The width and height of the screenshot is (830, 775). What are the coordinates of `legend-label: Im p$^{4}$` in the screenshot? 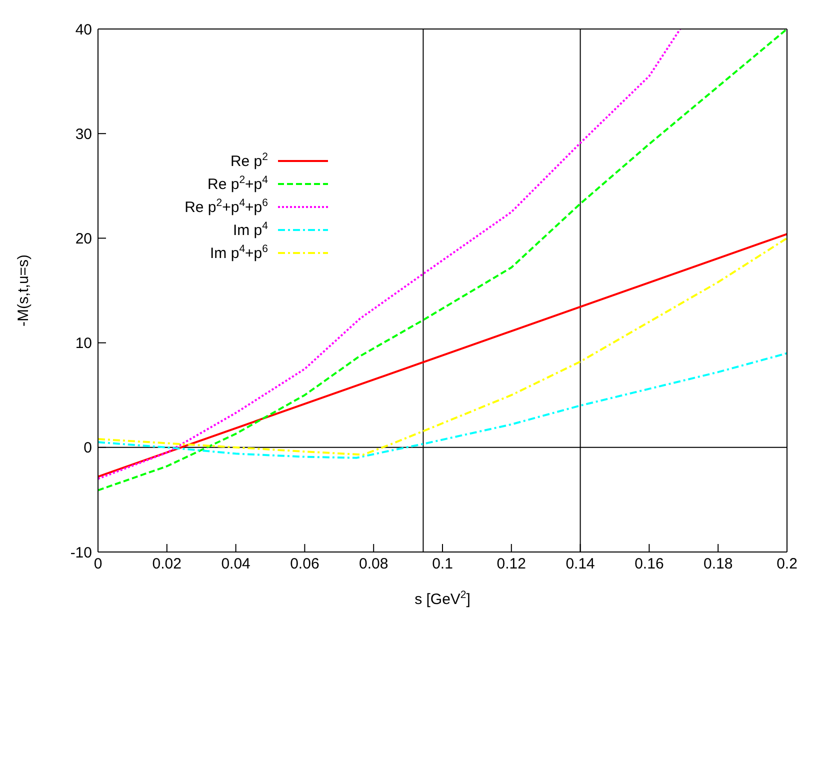 It's located at (250, 229).